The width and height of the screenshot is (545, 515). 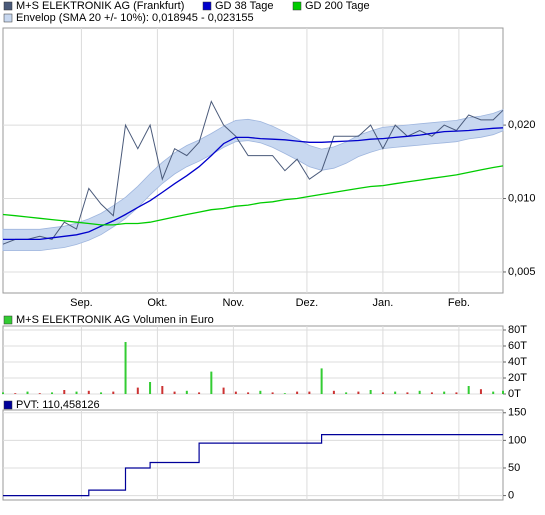 I want to click on y-tick-label: 0,010, so click(x=522, y=198).